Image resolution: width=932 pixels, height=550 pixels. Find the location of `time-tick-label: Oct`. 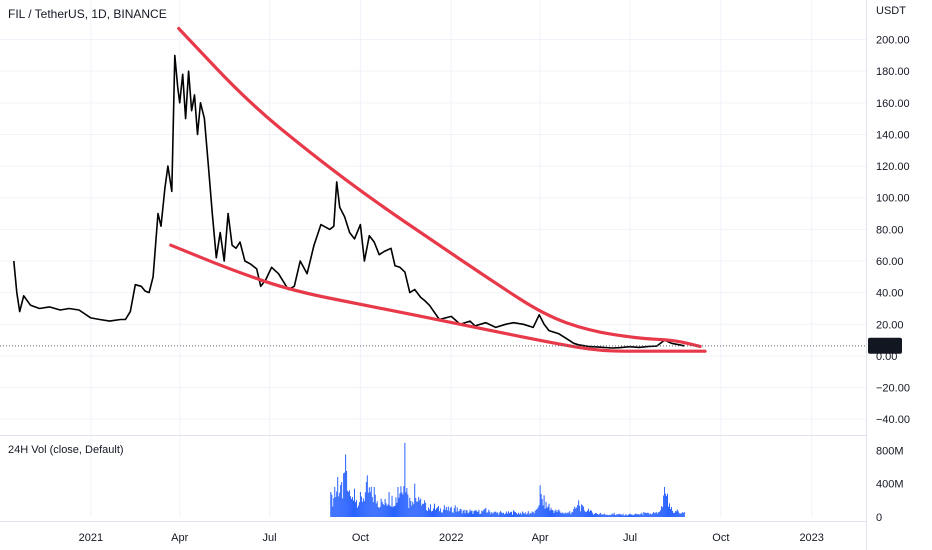

time-tick-label: Oct is located at coordinates (720, 538).